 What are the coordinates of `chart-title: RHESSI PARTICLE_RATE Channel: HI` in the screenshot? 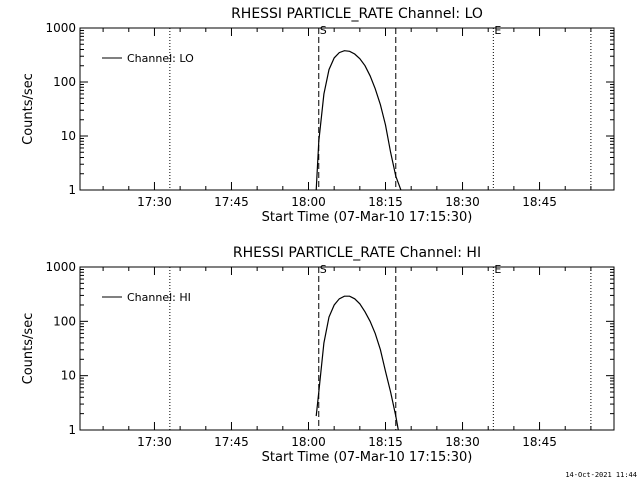 It's located at (357, 253).